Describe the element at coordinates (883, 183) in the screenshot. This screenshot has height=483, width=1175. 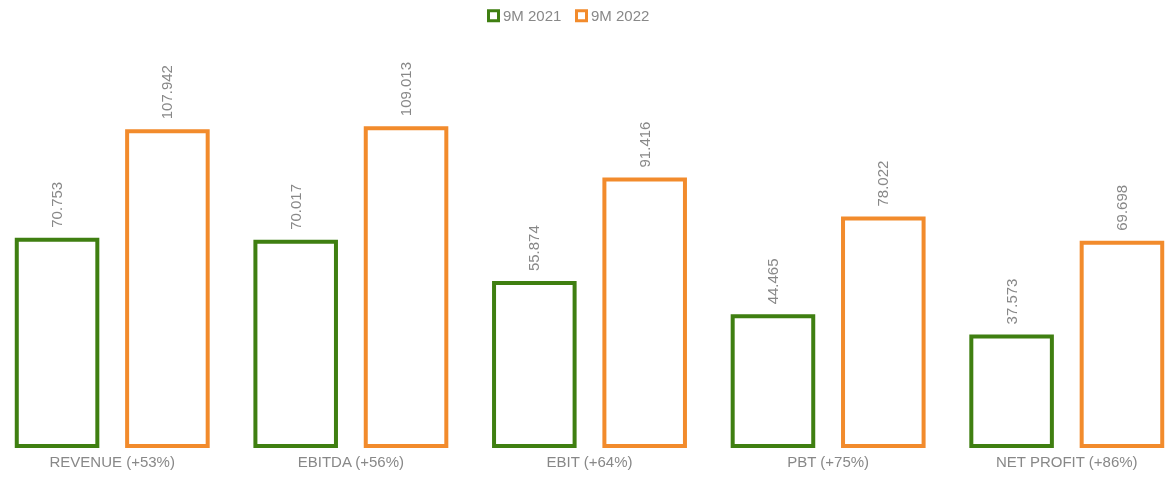
I see `data-label: 78.022` at that location.